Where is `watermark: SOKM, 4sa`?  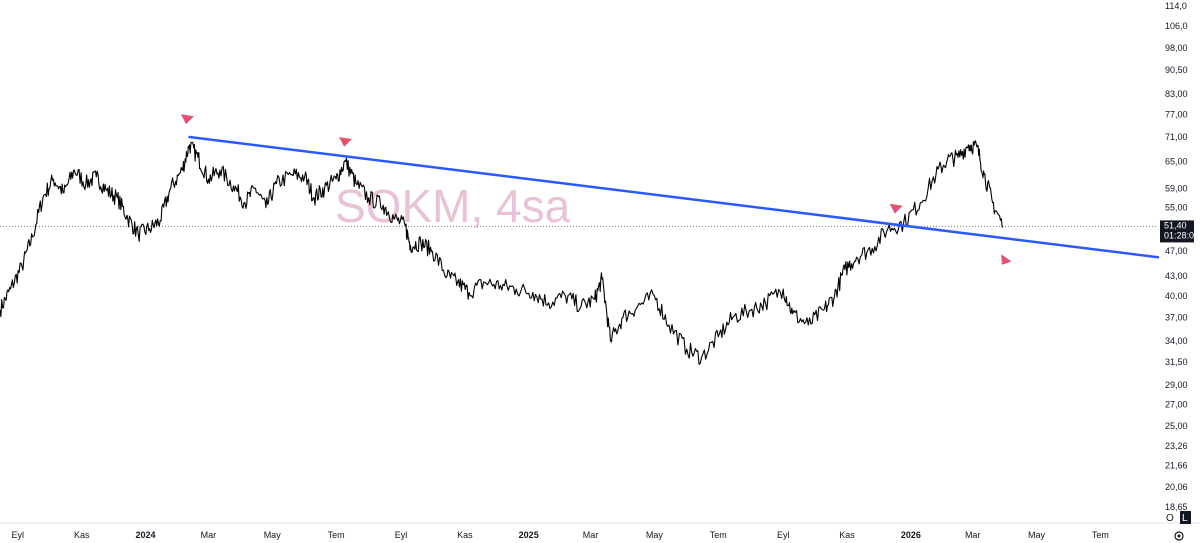
watermark: SOKM, 4sa is located at coordinates (453, 206).